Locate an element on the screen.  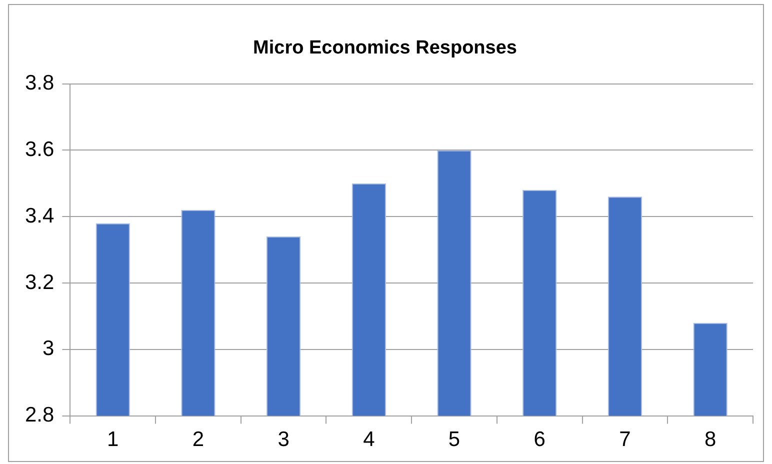
y-tick-label: 2.8 is located at coordinates (39, 415).